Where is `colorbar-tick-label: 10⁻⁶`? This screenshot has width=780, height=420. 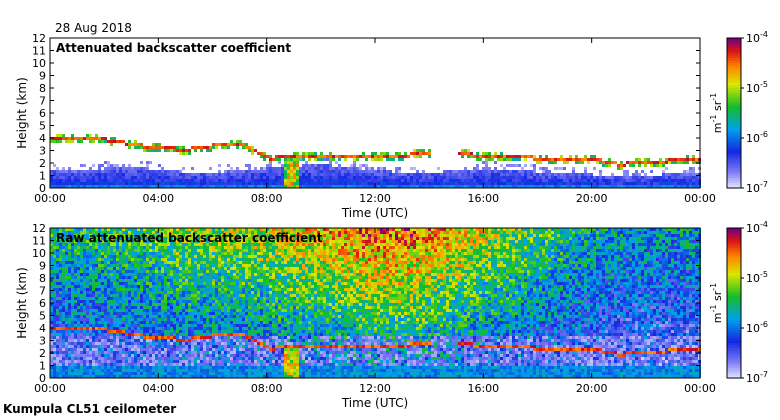 colorbar-tick-label: 10⁻⁶ is located at coordinates (757, 327).